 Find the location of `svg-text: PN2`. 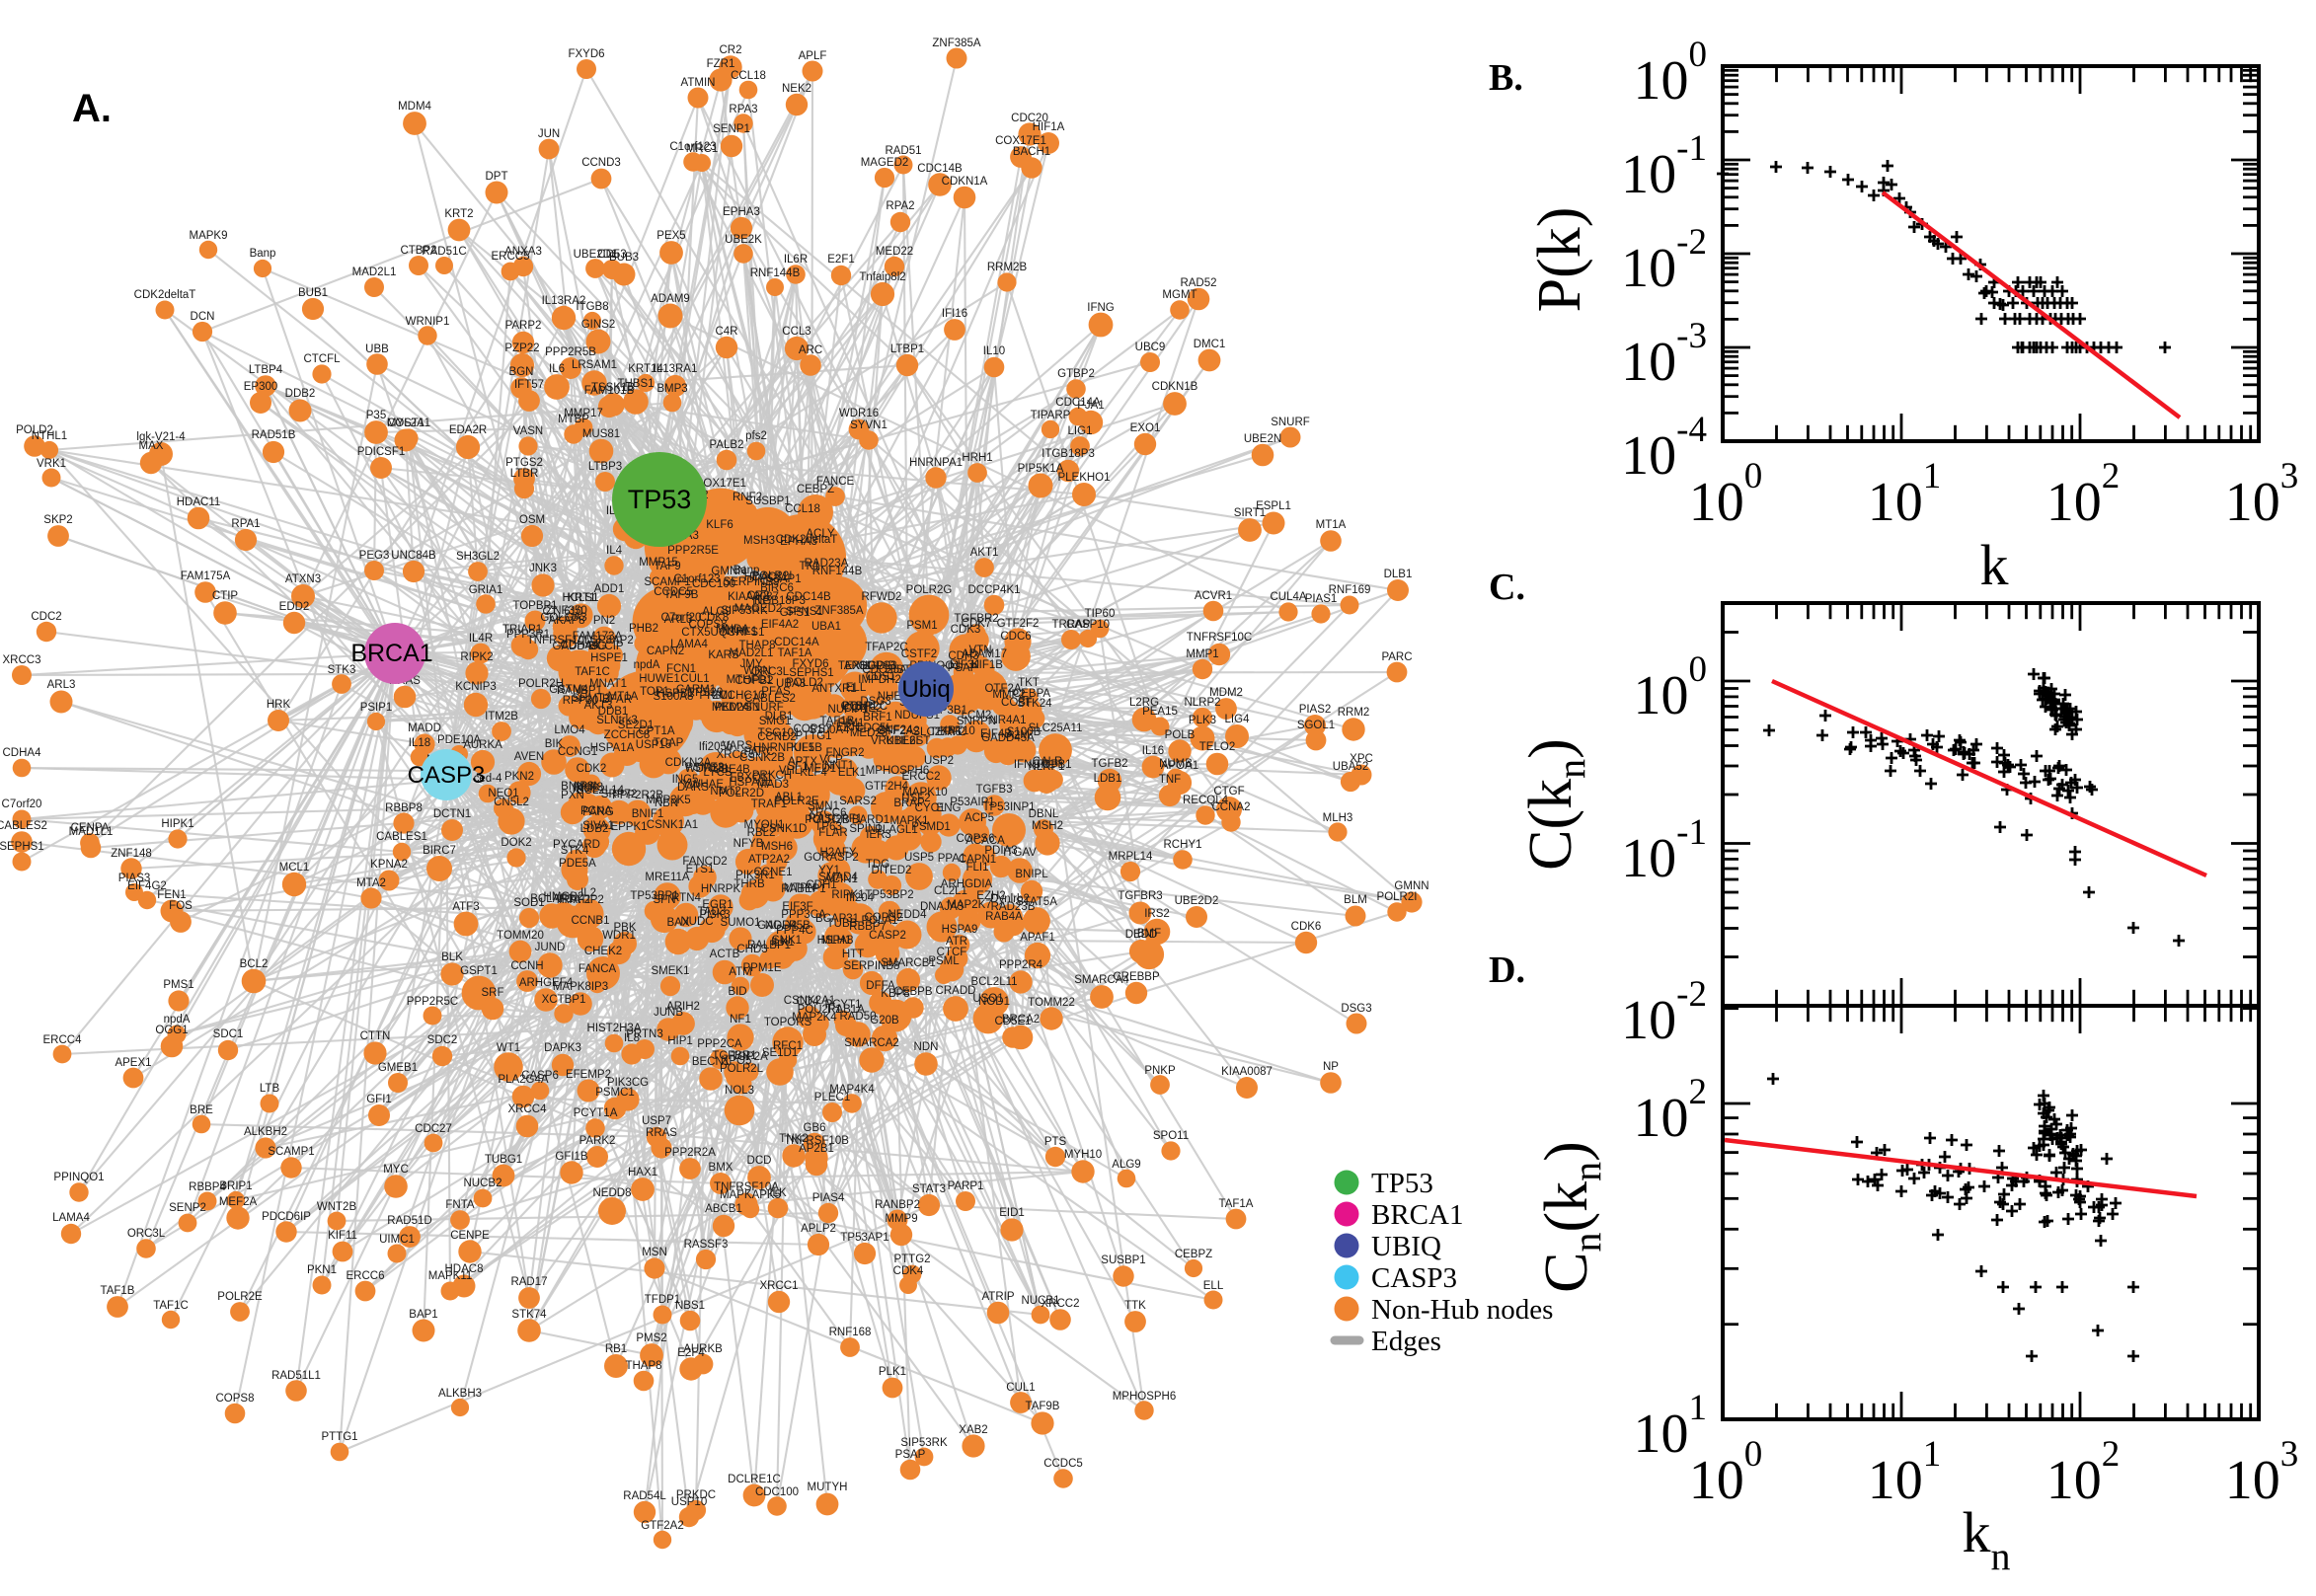

svg-text: PN2 is located at coordinates (604, 621).